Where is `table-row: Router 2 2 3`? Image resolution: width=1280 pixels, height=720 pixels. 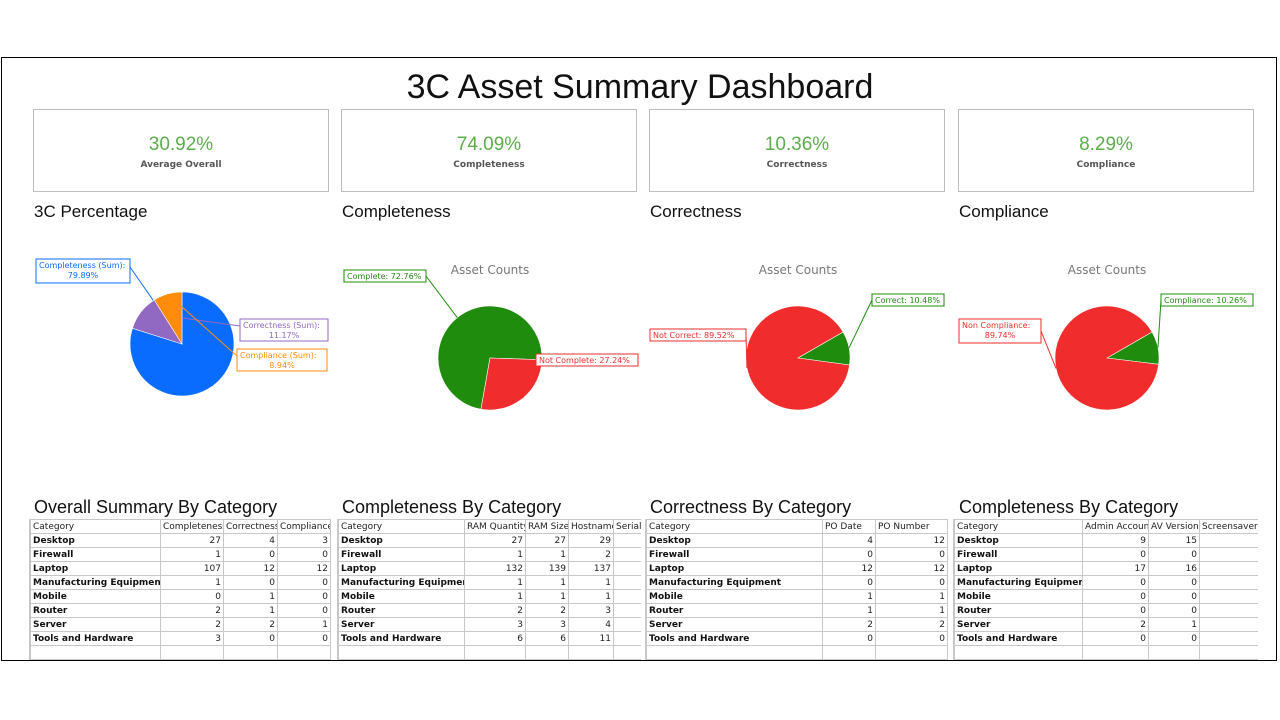
table-row: Router 2 2 3 is located at coordinates (489, 610).